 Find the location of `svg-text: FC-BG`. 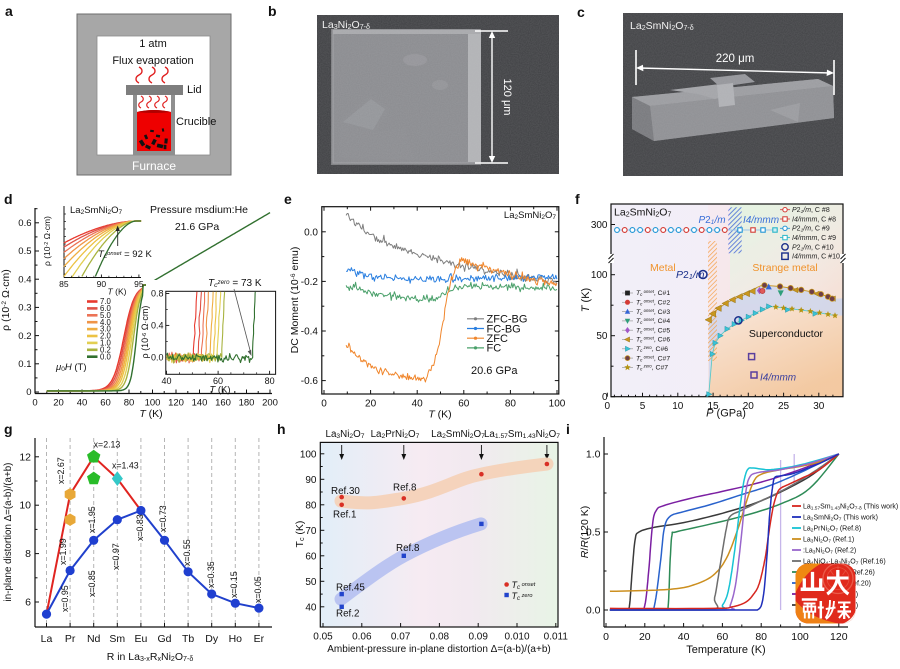

svg-text: FC-BG is located at coordinates (504, 329).